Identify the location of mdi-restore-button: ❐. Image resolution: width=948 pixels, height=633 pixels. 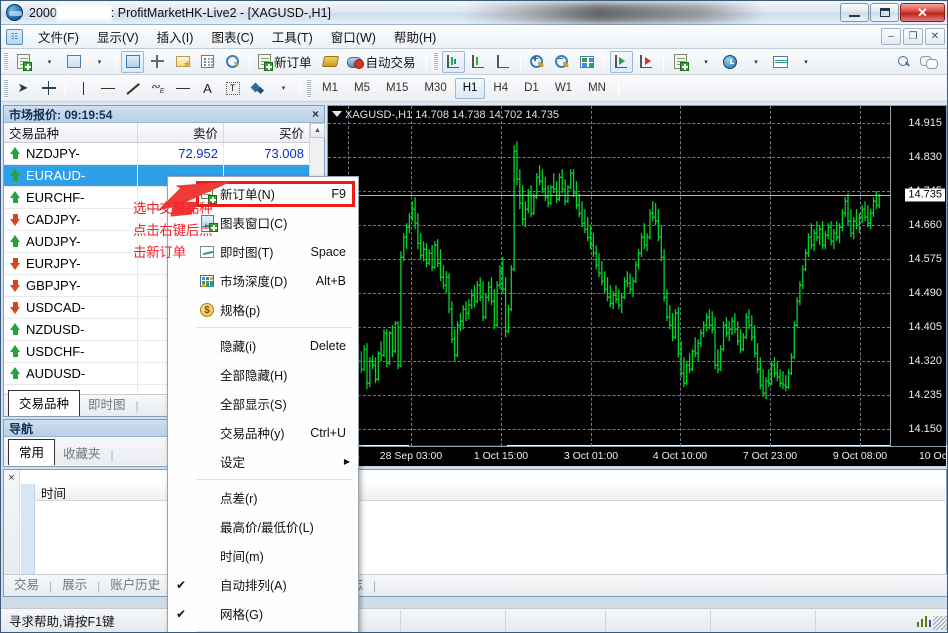
(913, 36).